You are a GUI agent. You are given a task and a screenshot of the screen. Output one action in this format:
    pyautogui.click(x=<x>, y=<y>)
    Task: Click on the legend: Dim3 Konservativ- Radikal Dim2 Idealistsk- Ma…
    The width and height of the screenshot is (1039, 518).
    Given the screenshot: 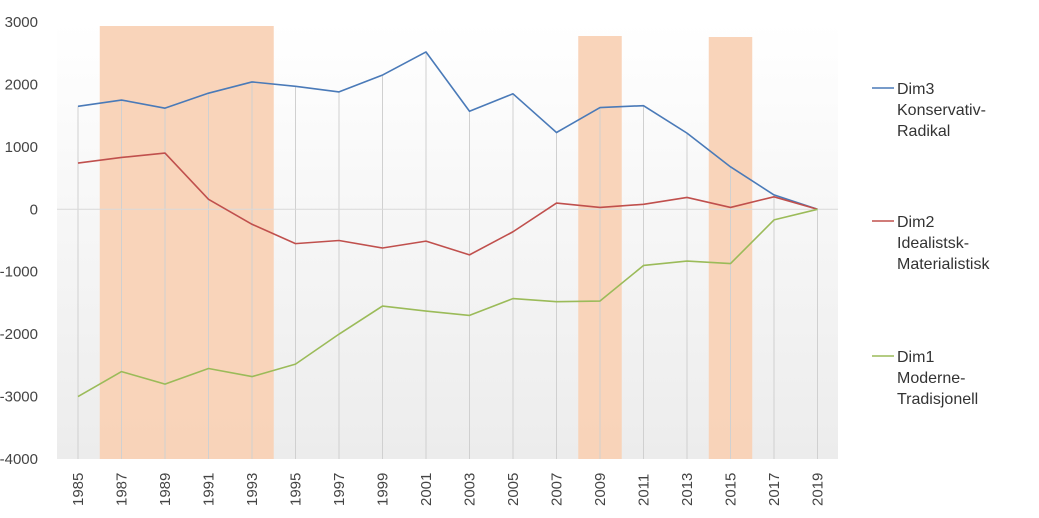 What is the action you would take?
    pyautogui.click(x=931, y=244)
    